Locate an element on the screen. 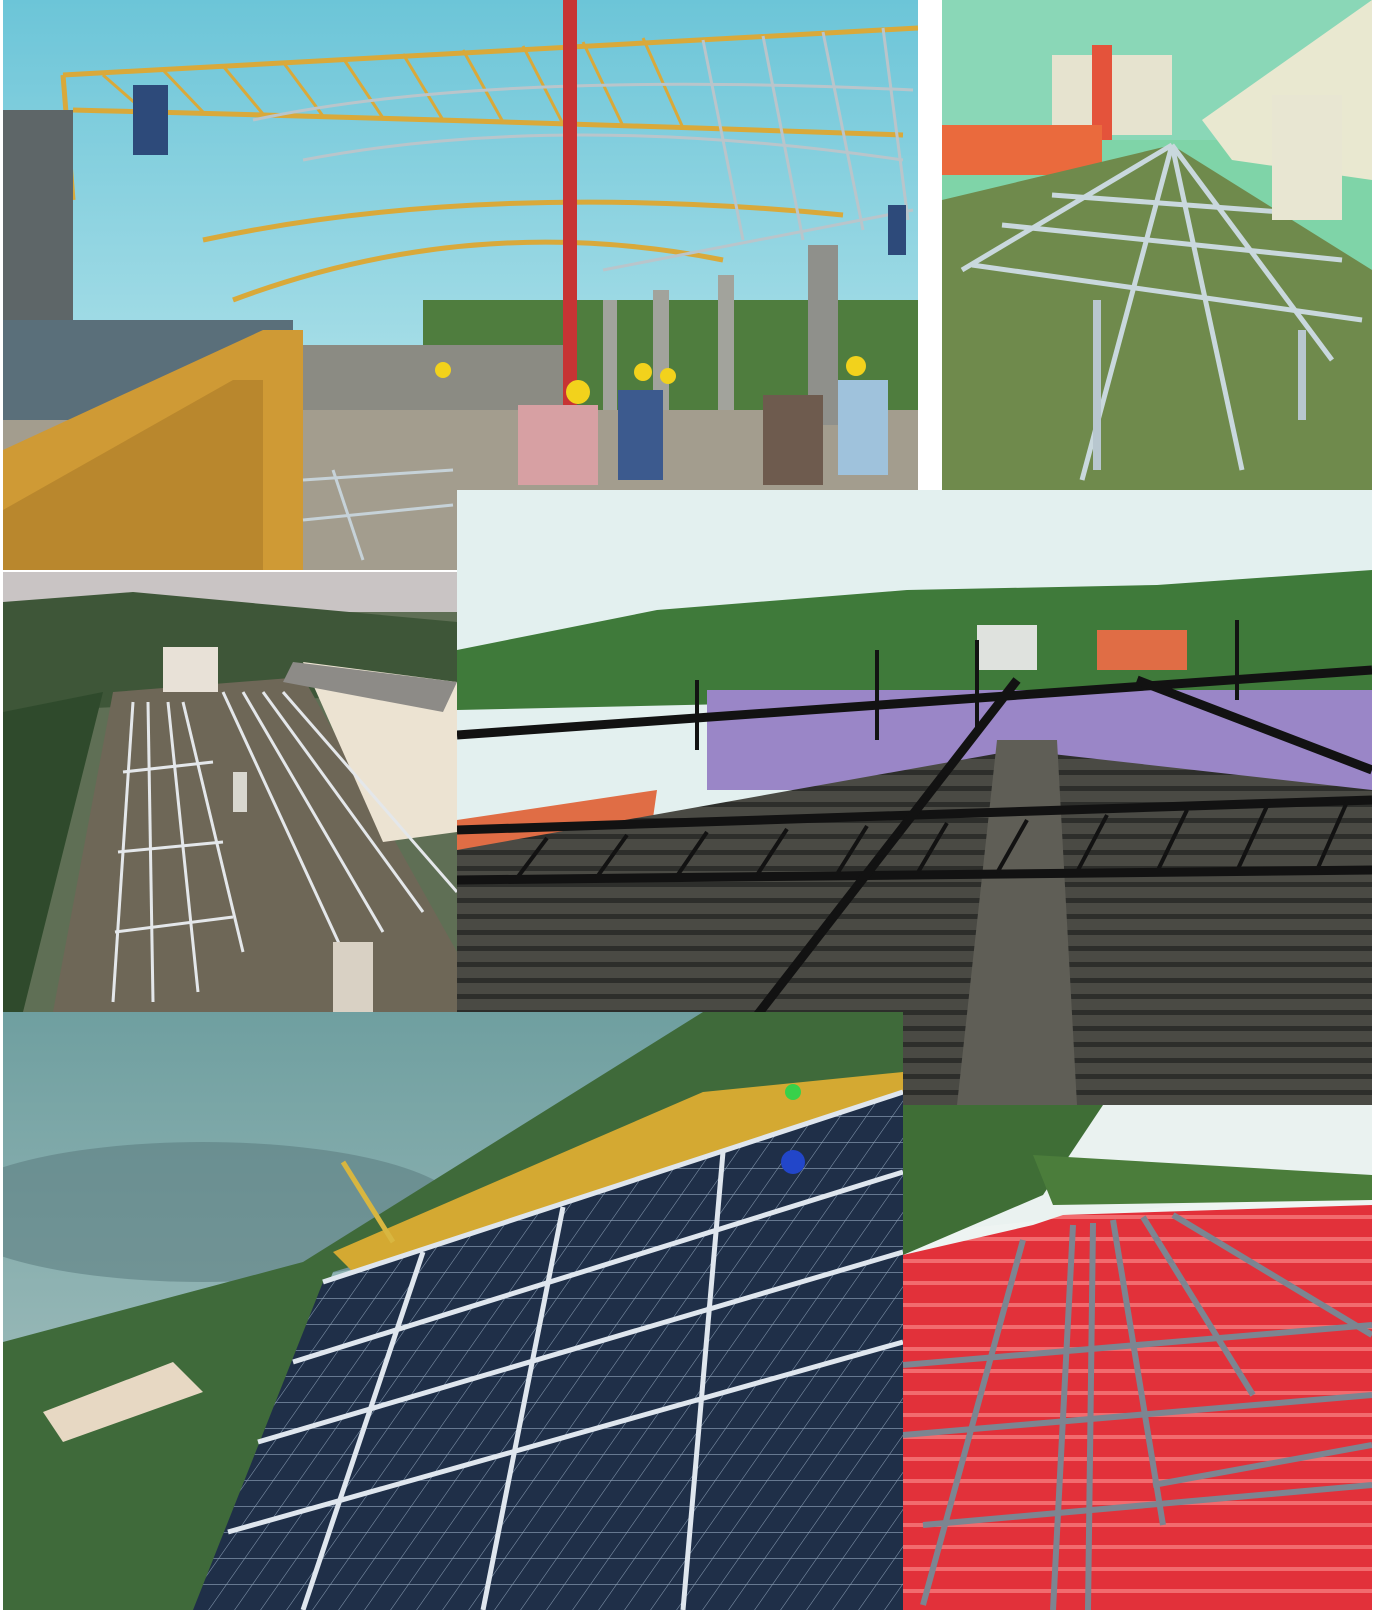 The width and height of the screenshot is (1382, 1610). photo-terrace-solar-rails is located at coordinates (230, 792).